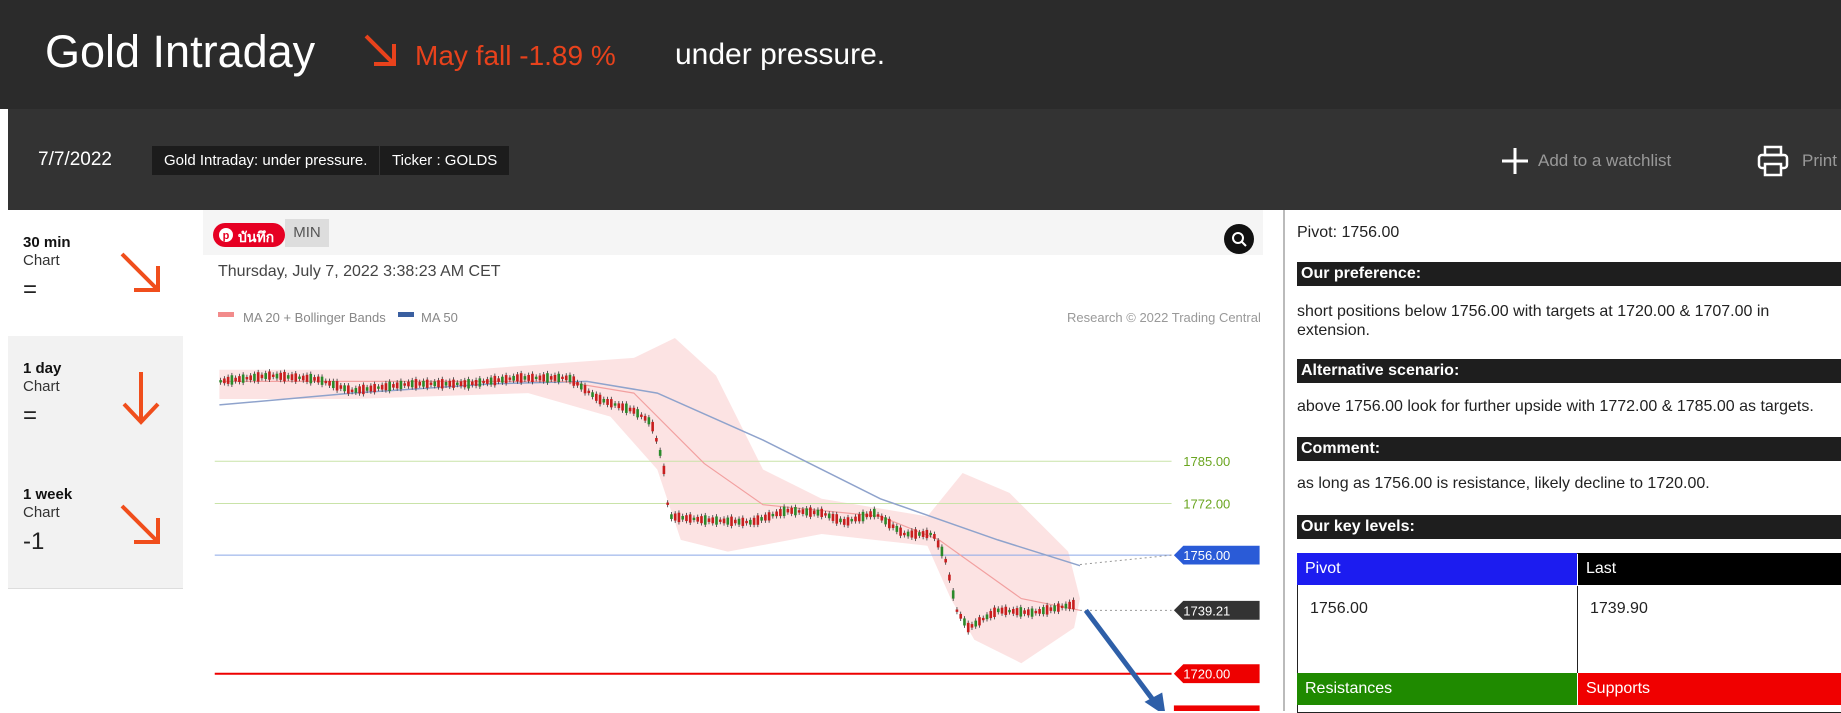  What do you see at coordinates (1773, 161) in the screenshot?
I see `print-icon` at bounding box center [1773, 161].